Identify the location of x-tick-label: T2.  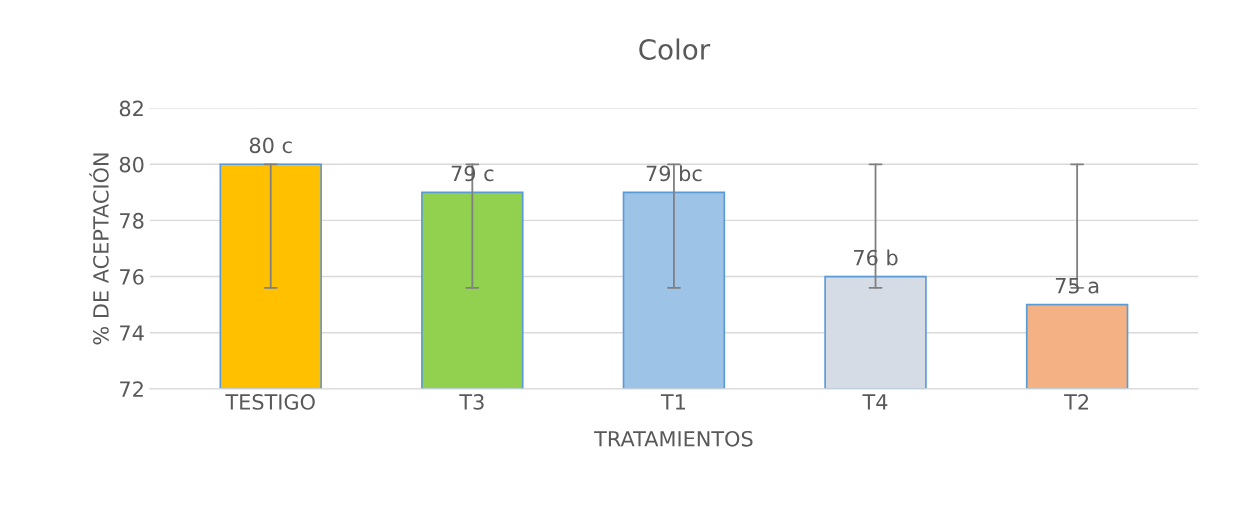
(1076, 402).